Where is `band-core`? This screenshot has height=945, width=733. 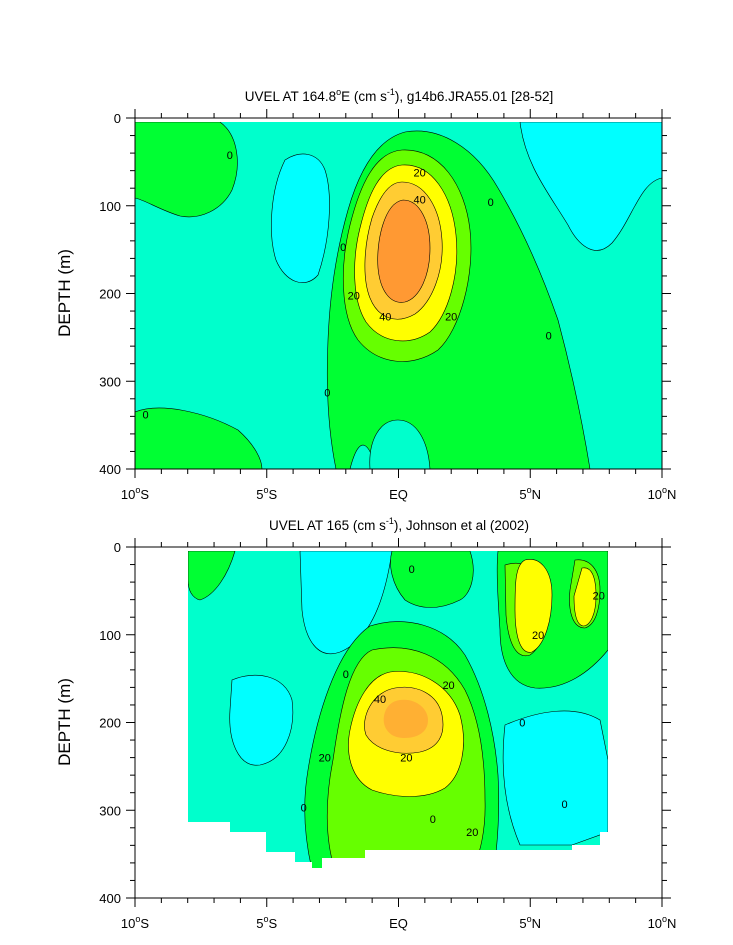 band-core is located at coordinates (405, 718).